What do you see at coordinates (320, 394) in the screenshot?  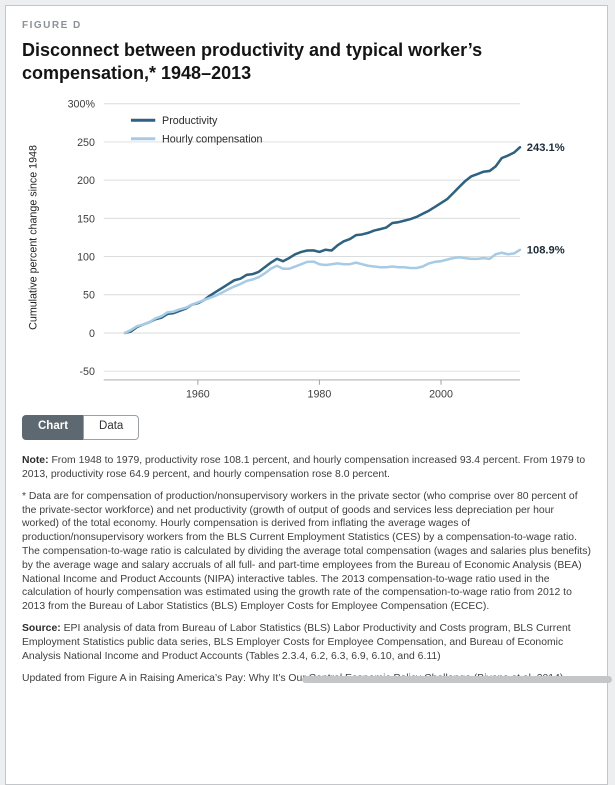 I see `x-tick-label: 1980` at bounding box center [320, 394].